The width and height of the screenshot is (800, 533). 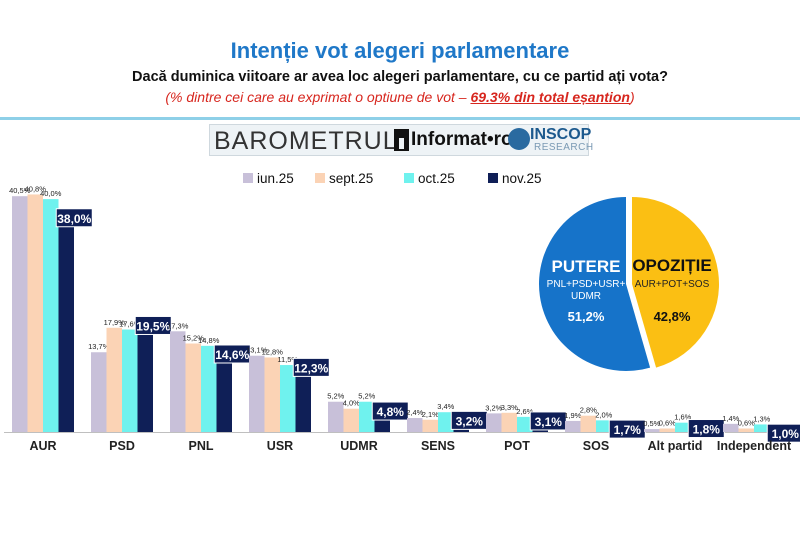 What do you see at coordinates (335, 396) in the screenshot?
I see `data-label-udmr-iun-25: 5,2%` at bounding box center [335, 396].